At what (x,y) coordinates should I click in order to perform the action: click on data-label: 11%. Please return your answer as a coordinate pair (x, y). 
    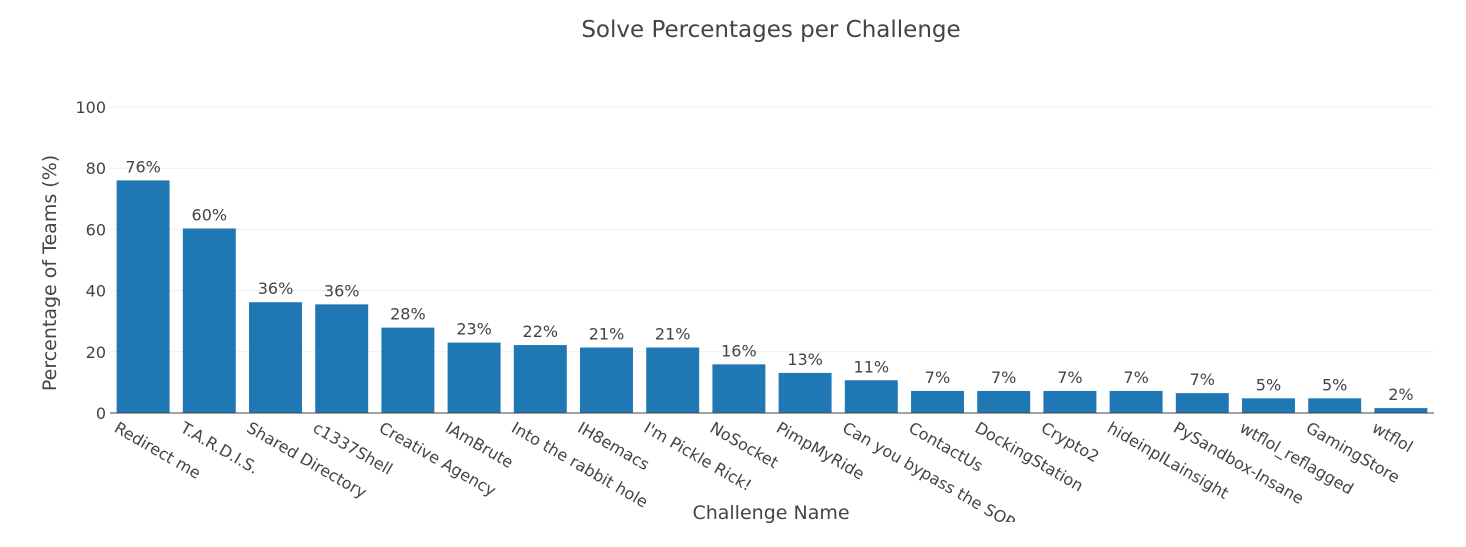
    Looking at the image, I should click on (872, 366).